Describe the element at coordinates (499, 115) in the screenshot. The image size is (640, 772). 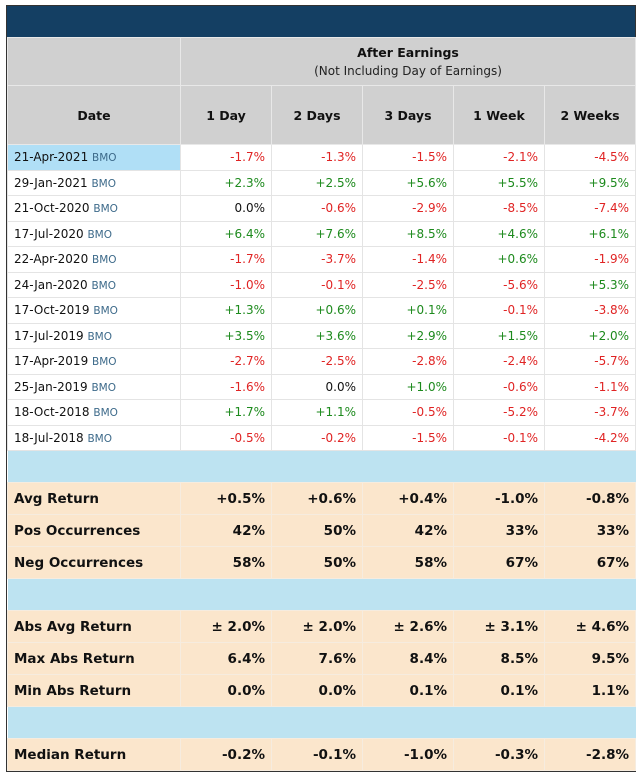
I see `column-header: 1 Week` at that location.